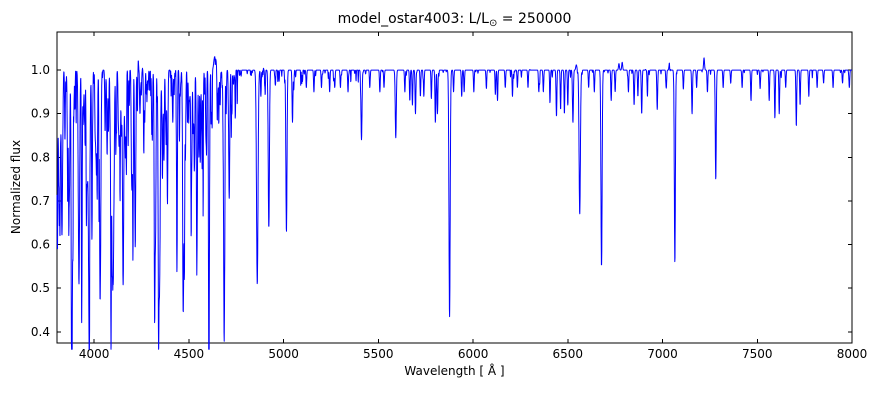 This screenshot has height=400, width=880. What do you see at coordinates (40, 114) in the screenshot?
I see `y-tick-label: 0.9` at bounding box center [40, 114].